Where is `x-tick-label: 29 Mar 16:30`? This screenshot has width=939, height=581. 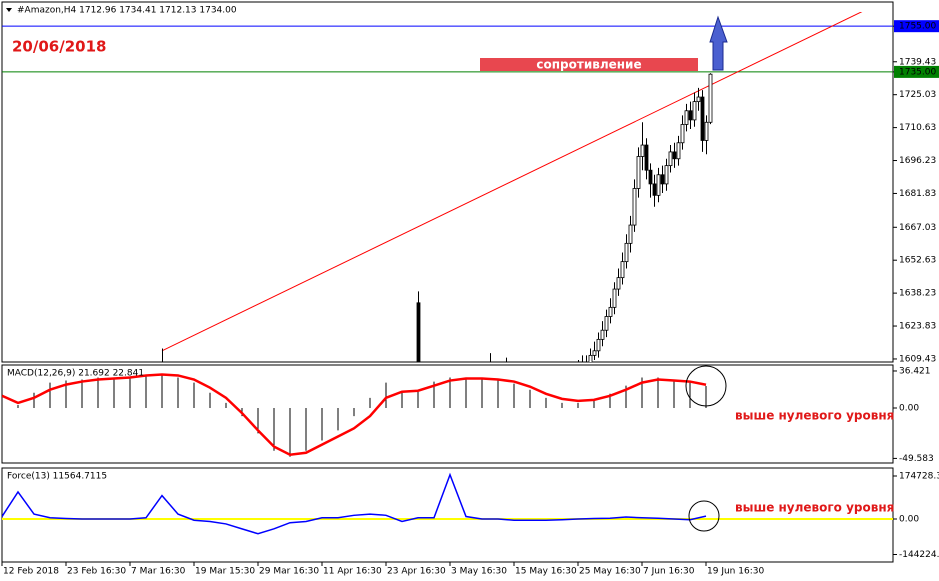 x-tick-label: 29 Mar 16:30 is located at coordinates (289, 572).